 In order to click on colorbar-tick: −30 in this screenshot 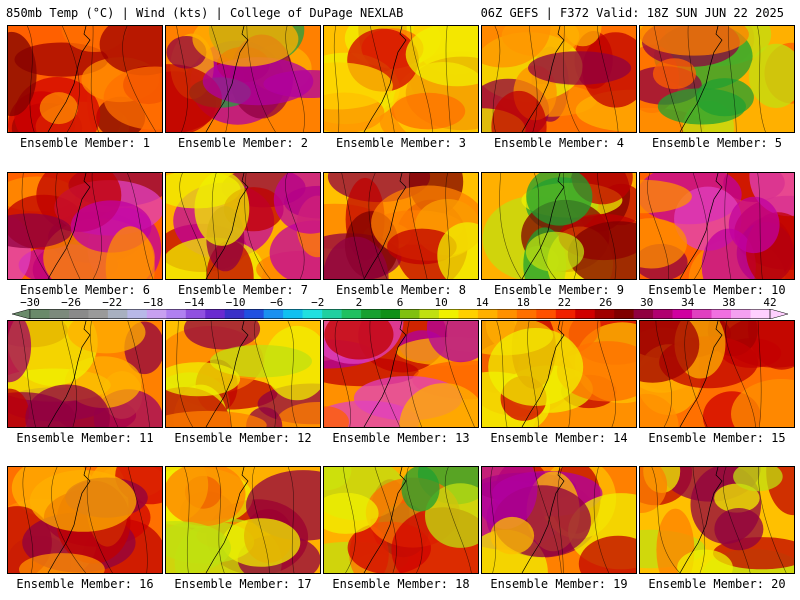, I will do `click(30, 302)`.